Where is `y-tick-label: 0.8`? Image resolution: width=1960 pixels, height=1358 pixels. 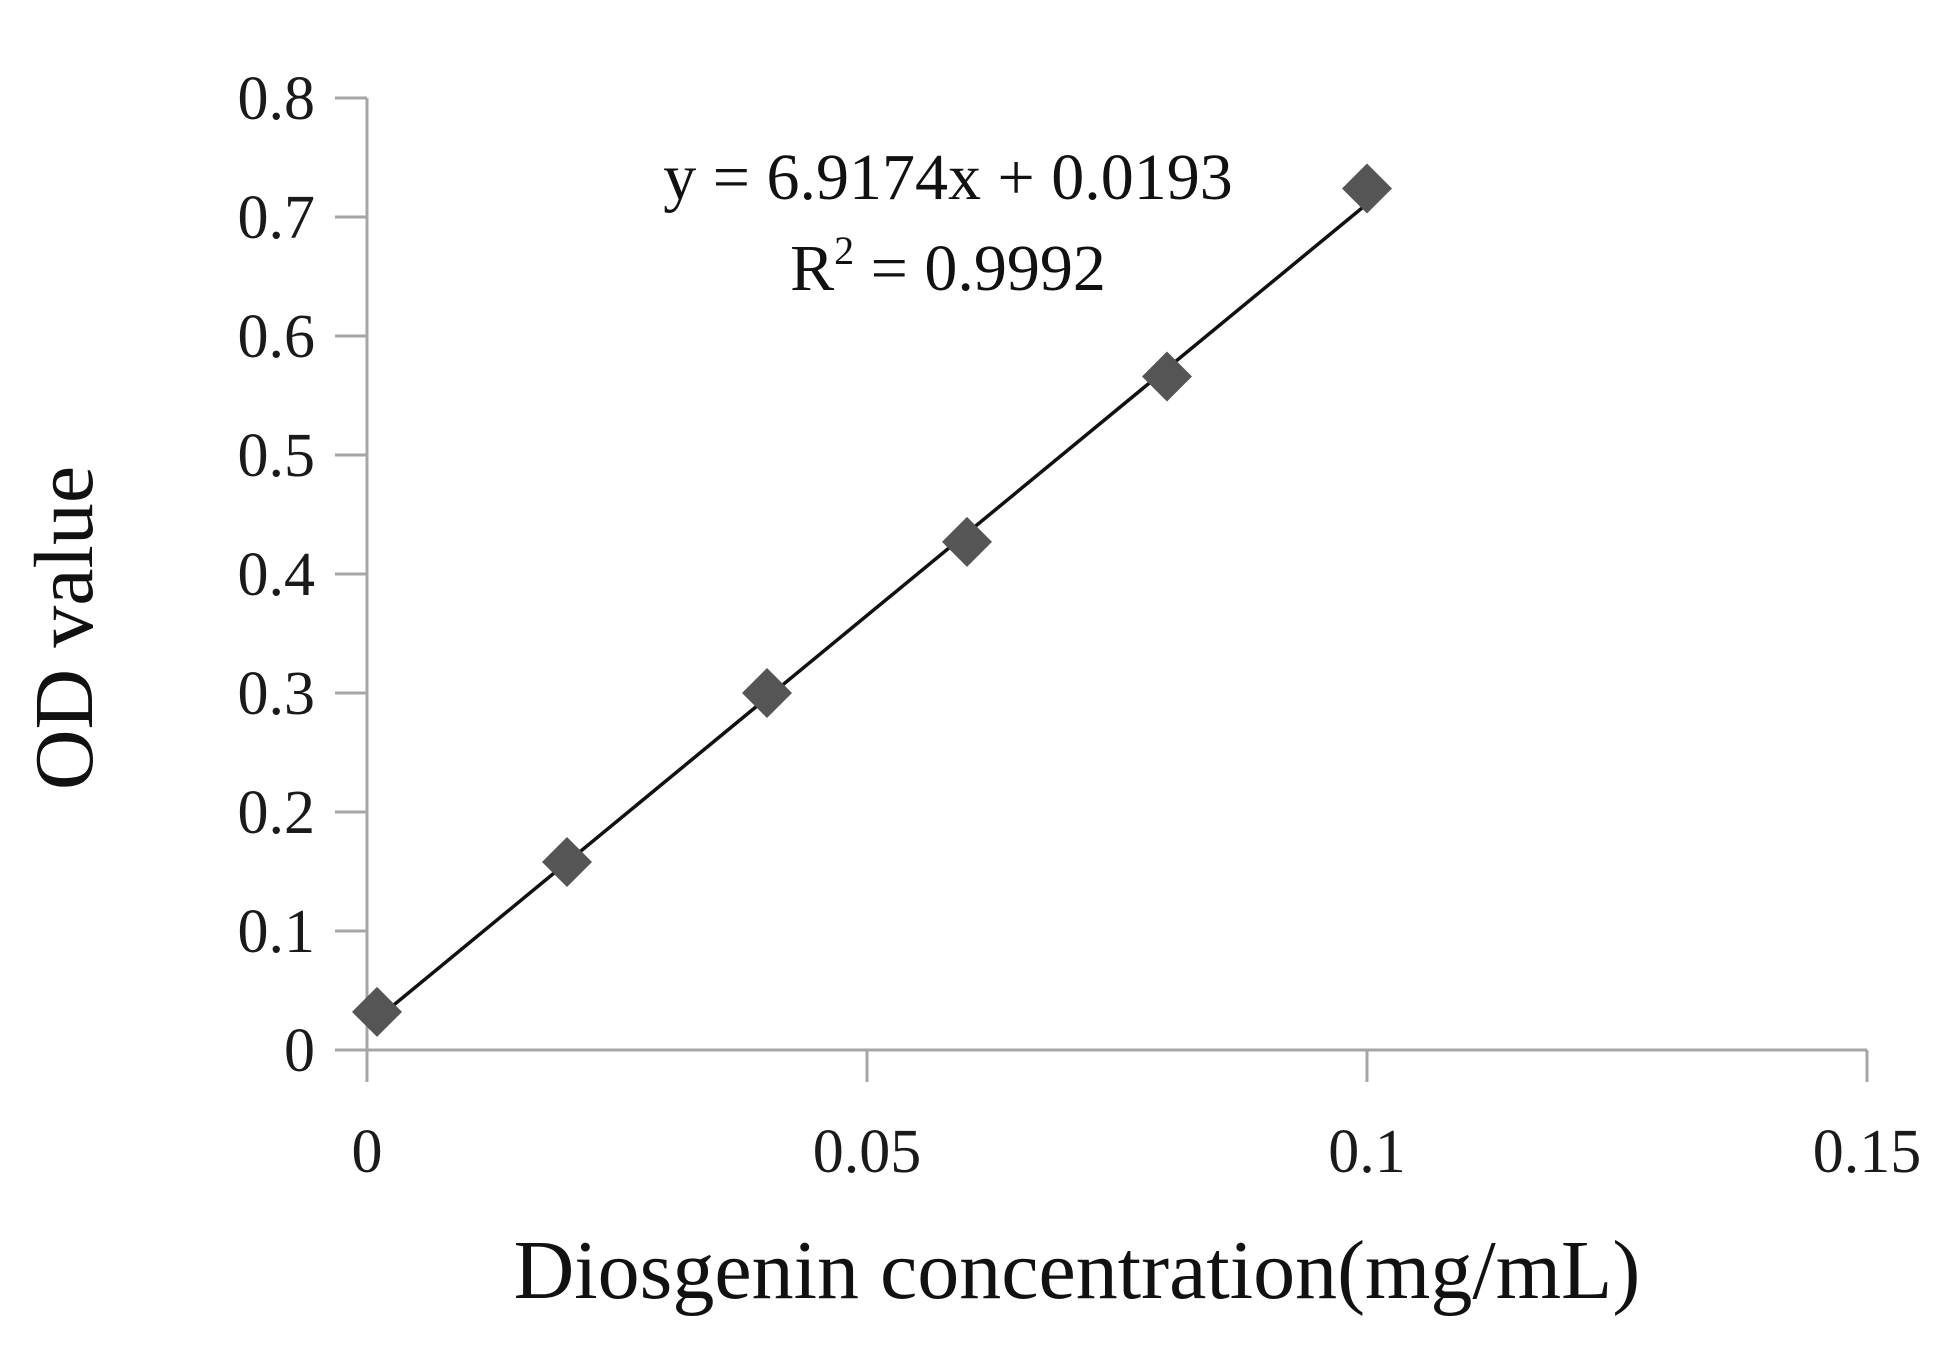 y-tick-label: 0.8 is located at coordinates (277, 99).